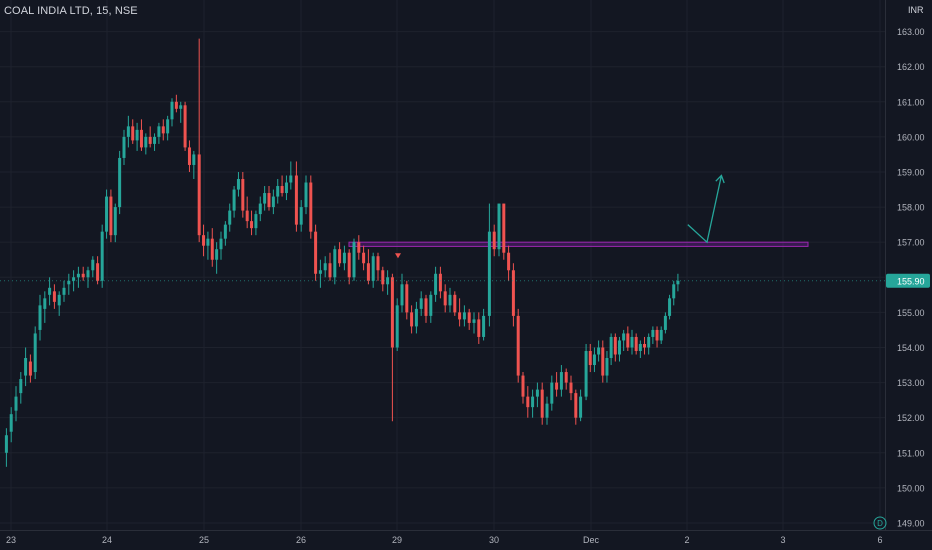 The image size is (932, 550). What do you see at coordinates (686, 540) in the screenshot?
I see `time-tick-label: 2` at bounding box center [686, 540].